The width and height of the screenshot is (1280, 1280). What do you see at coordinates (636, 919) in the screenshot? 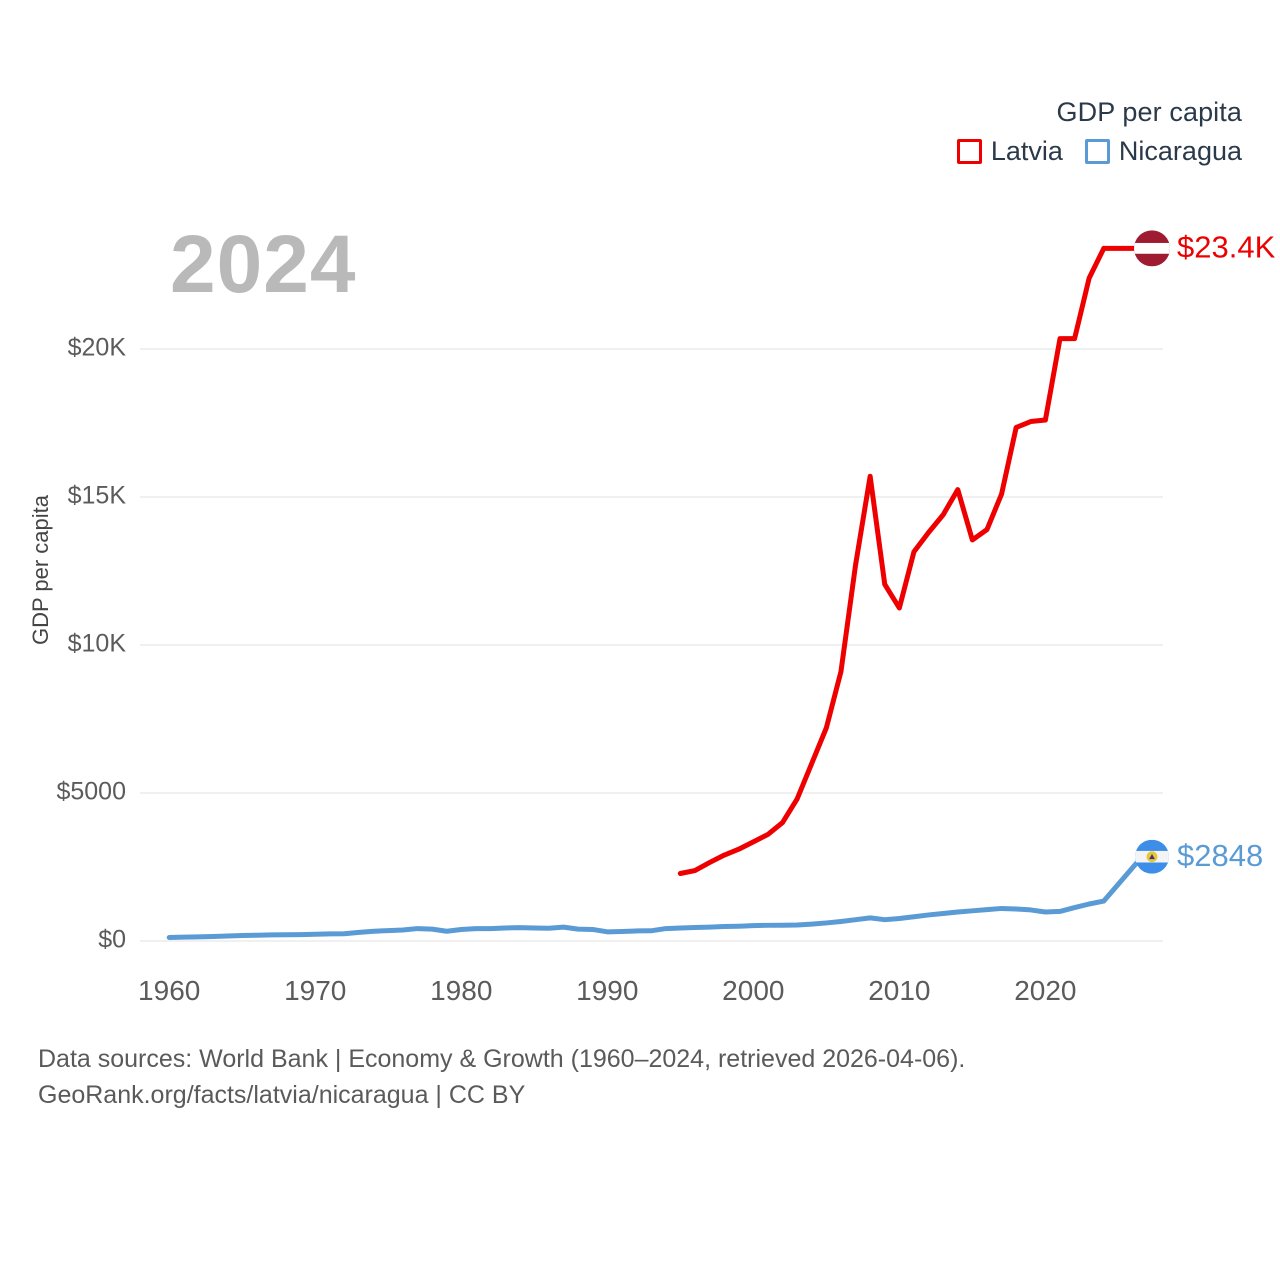
I see `series-line-nicaragua` at bounding box center [636, 919].